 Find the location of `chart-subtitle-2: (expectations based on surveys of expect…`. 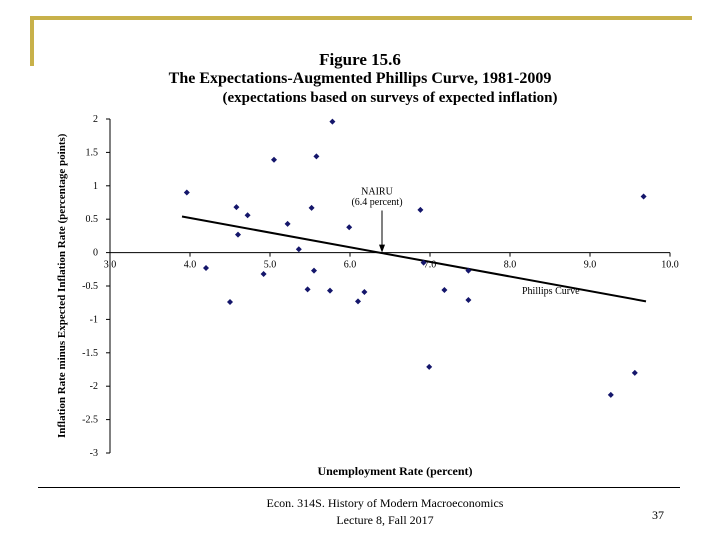

chart-subtitle-2: (expectations based on surveys of expect… is located at coordinates (390, 98).